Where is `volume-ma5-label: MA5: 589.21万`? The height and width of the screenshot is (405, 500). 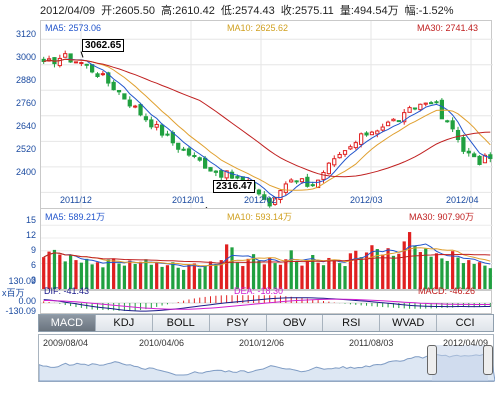 volume-ma5-label: MA5: 589.21万 is located at coordinates (75, 217).